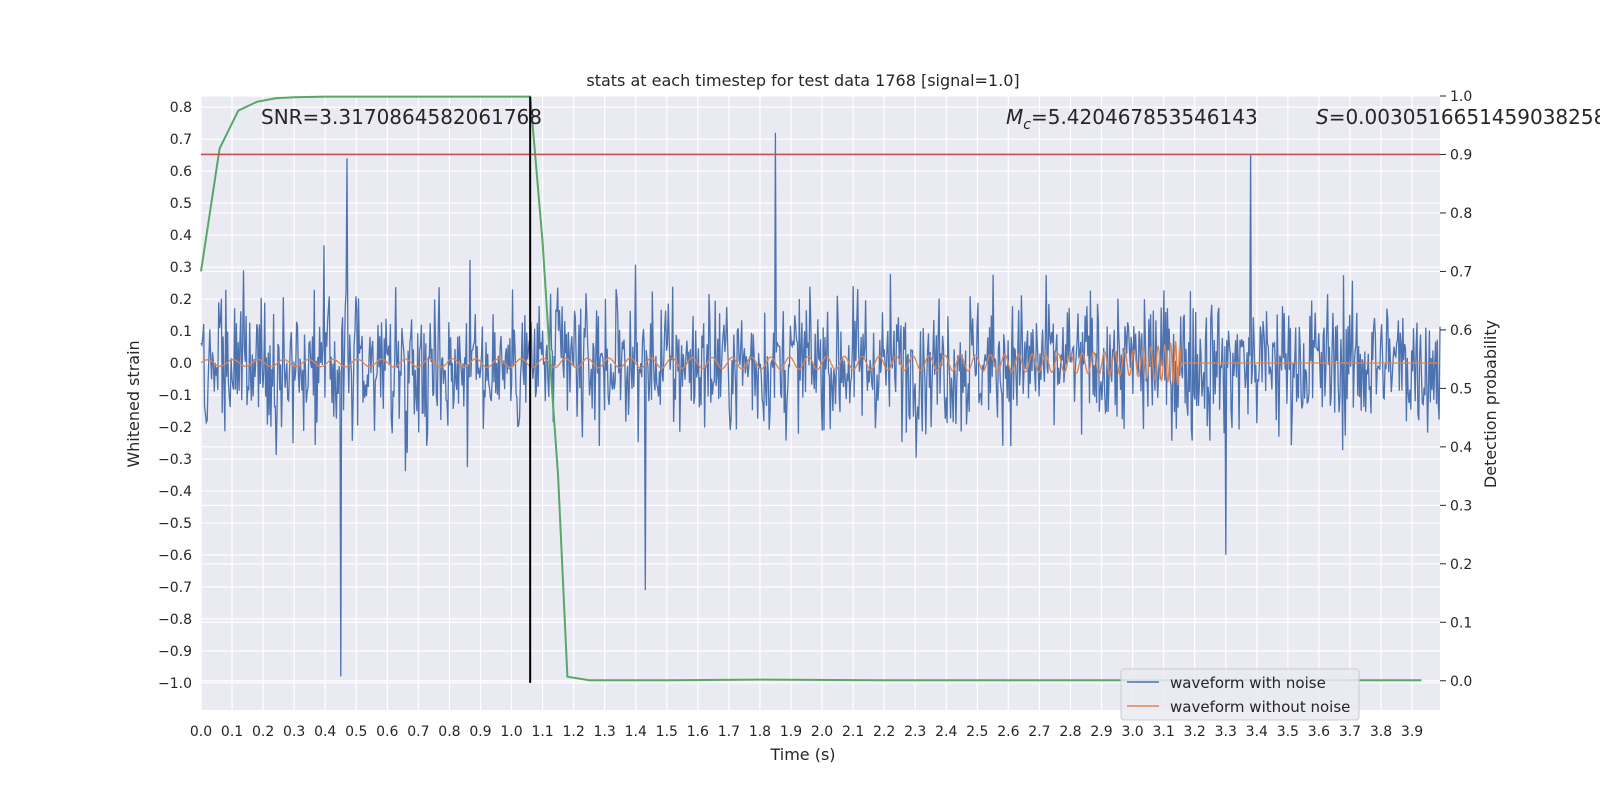  What do you see at coordinates (1350, 732) in the screenshot?
I see `x-tick-label: 3.7` at bounding box center [1350, 732].